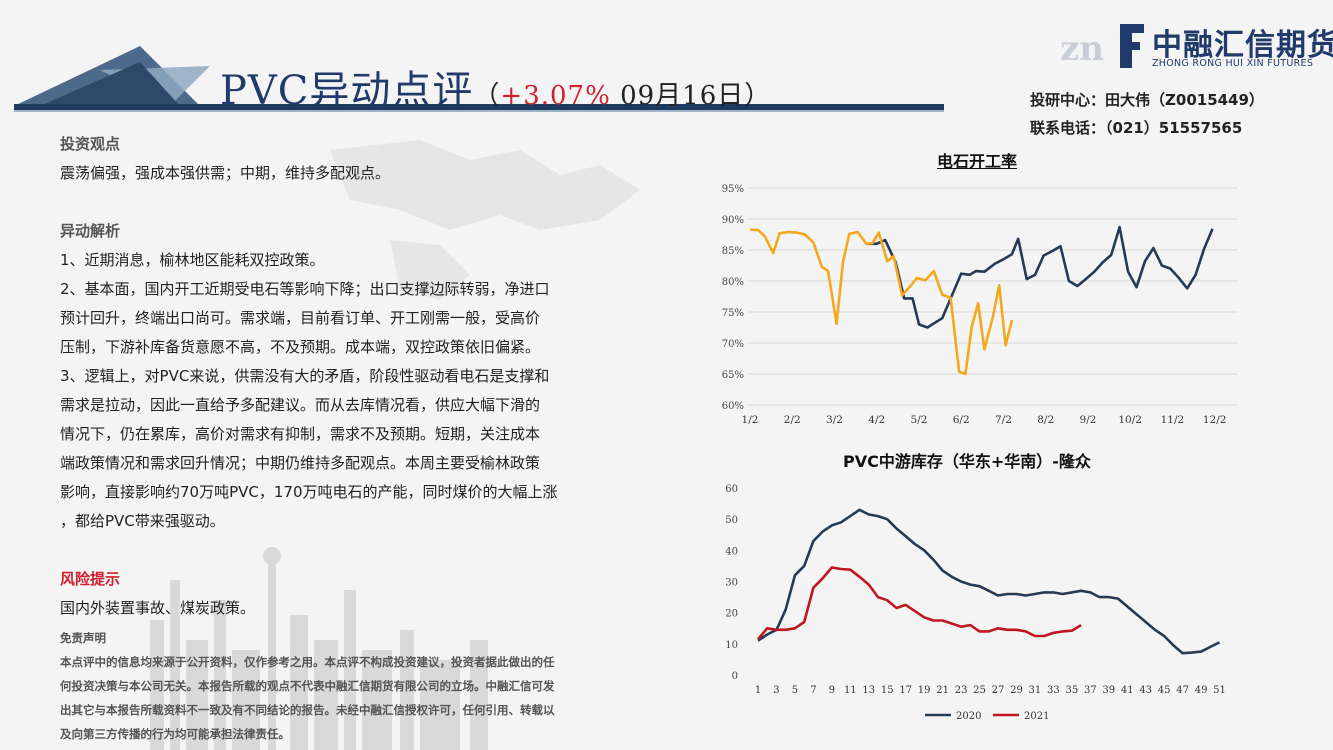  What do you see at coordinates (347, 91) in the screenshot?
I see `title-main: PVC异动点评` at bounding box center [347, 91].